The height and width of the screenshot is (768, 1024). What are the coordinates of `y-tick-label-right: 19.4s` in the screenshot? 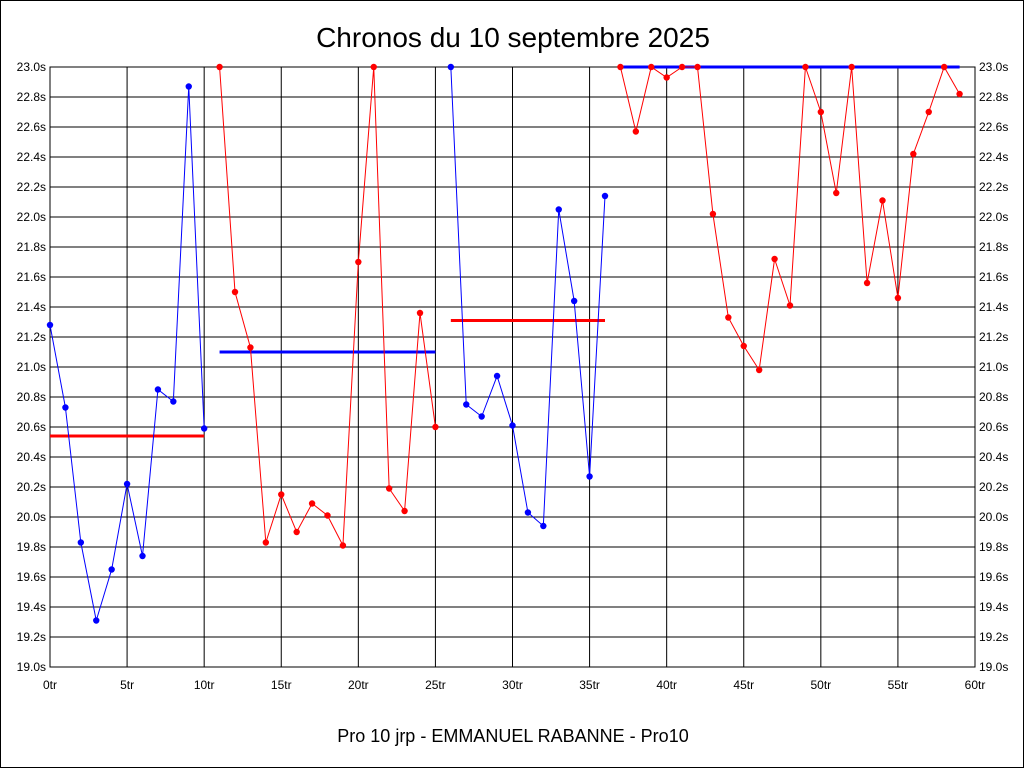 It's located at (993, 607).